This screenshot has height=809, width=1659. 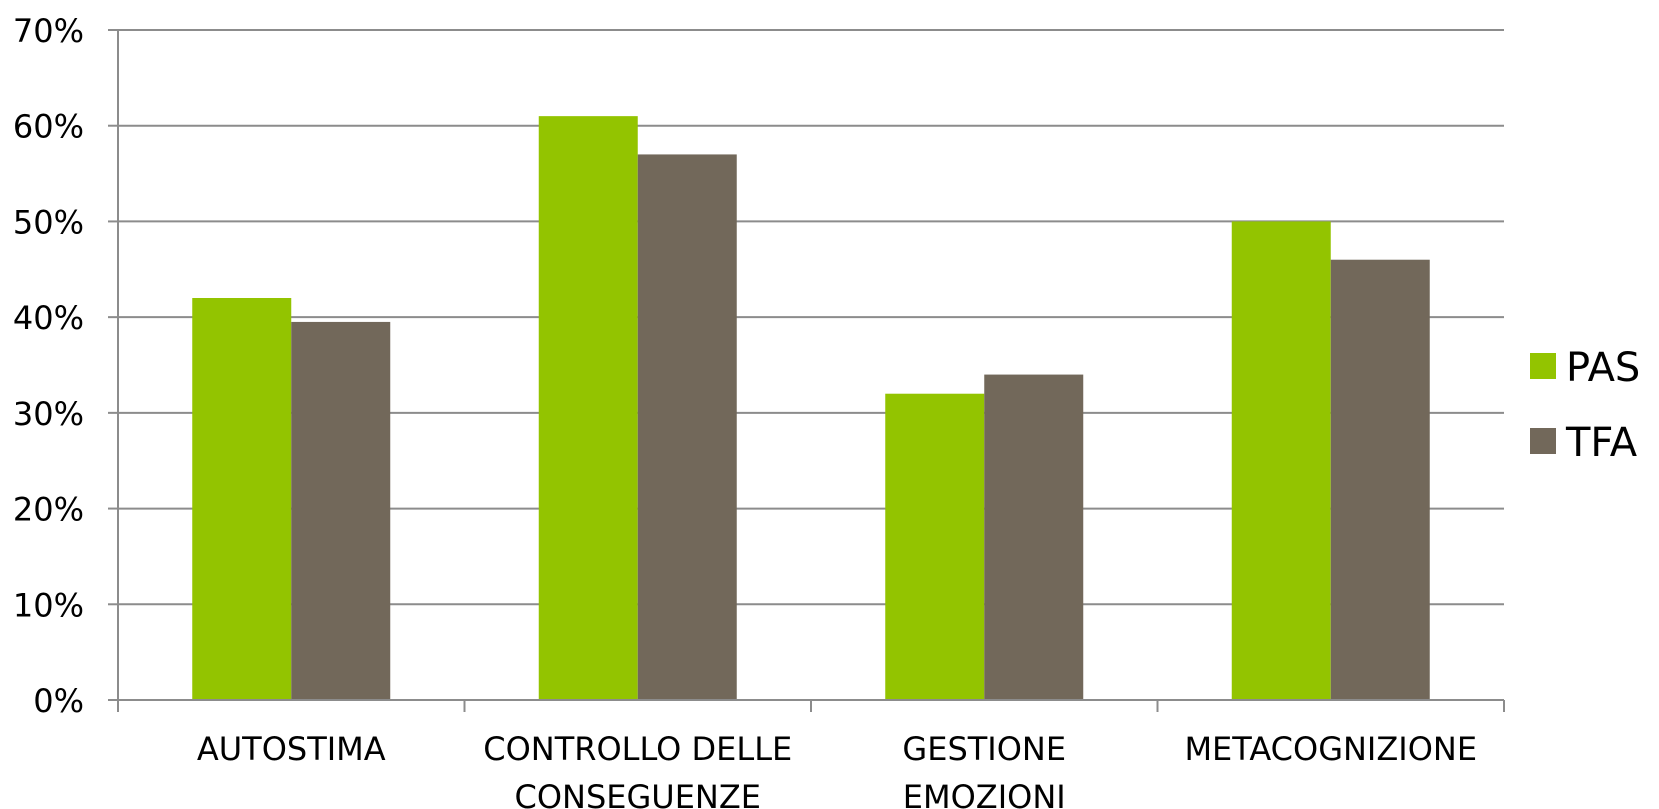 What do you see at coordinates (984, 793) in the screenshot?
I see `x-category-label: EMOZIONI` at bounding box center [984, 793].